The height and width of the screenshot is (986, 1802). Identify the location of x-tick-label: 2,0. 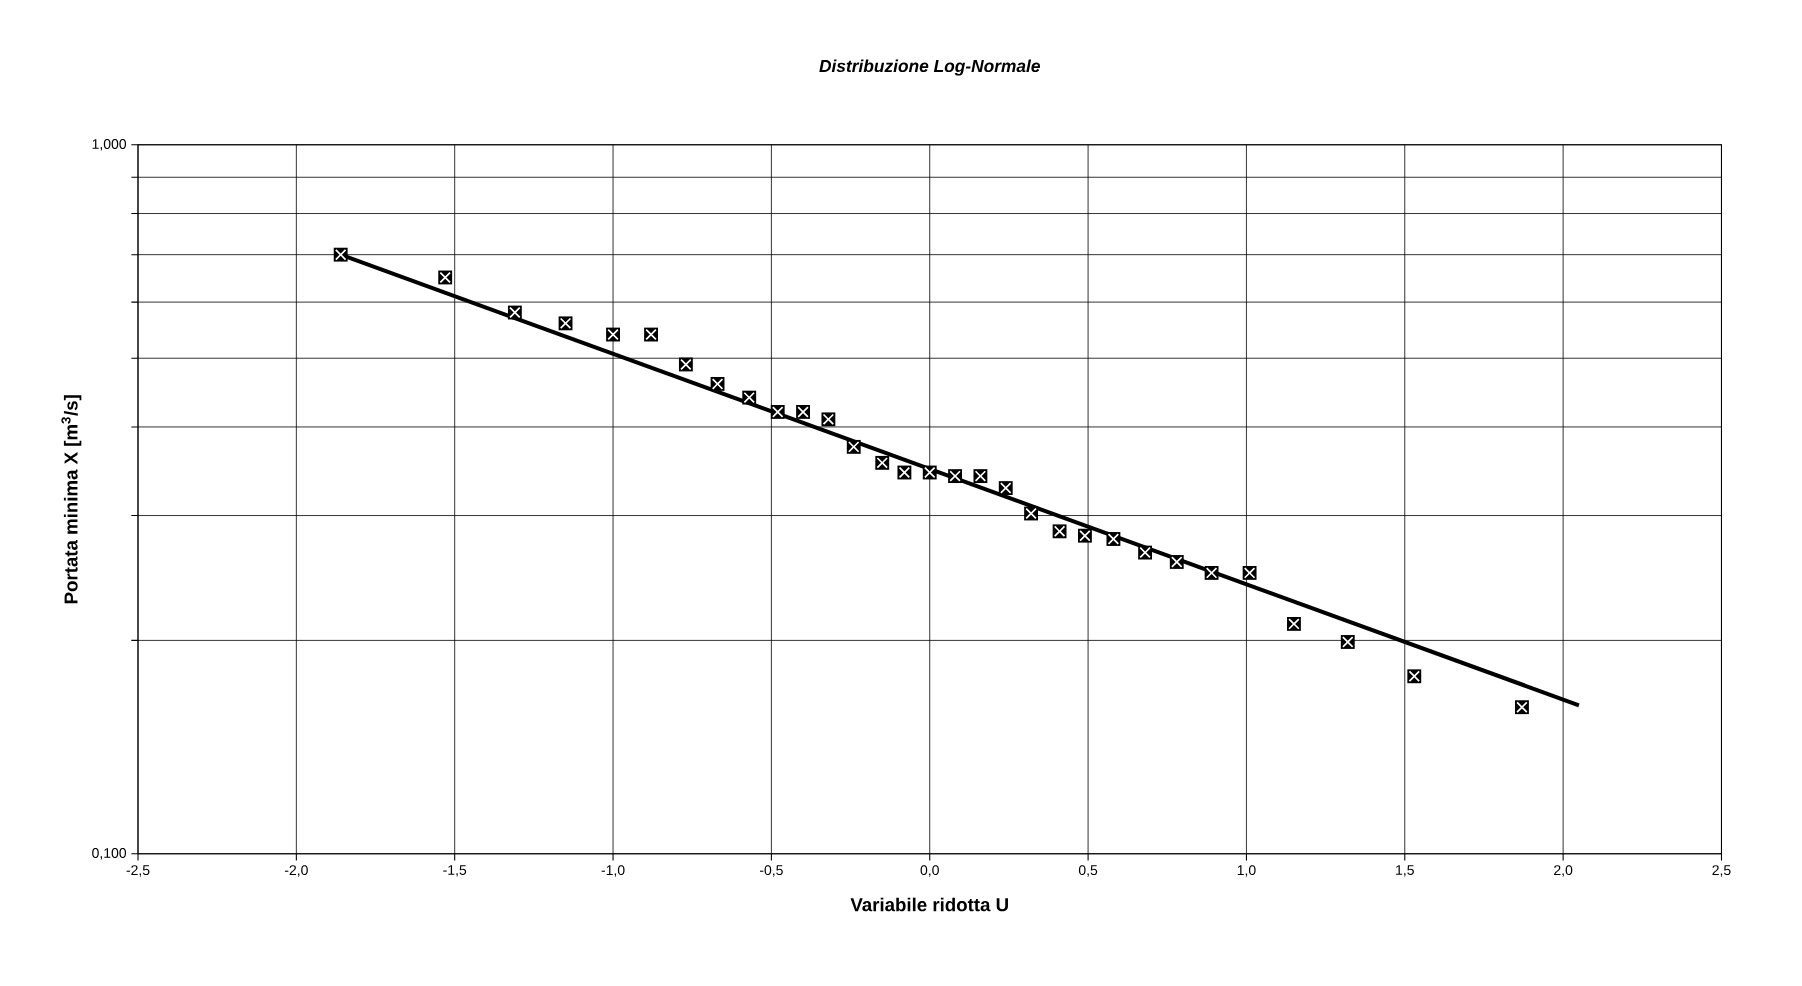
(1563, 871).